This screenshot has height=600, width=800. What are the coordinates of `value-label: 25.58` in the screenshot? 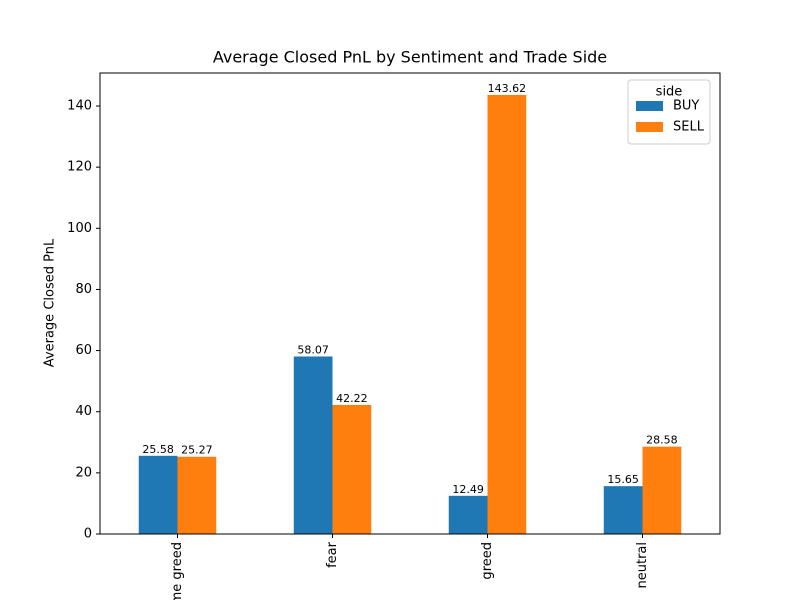 It's located at (158, 449).